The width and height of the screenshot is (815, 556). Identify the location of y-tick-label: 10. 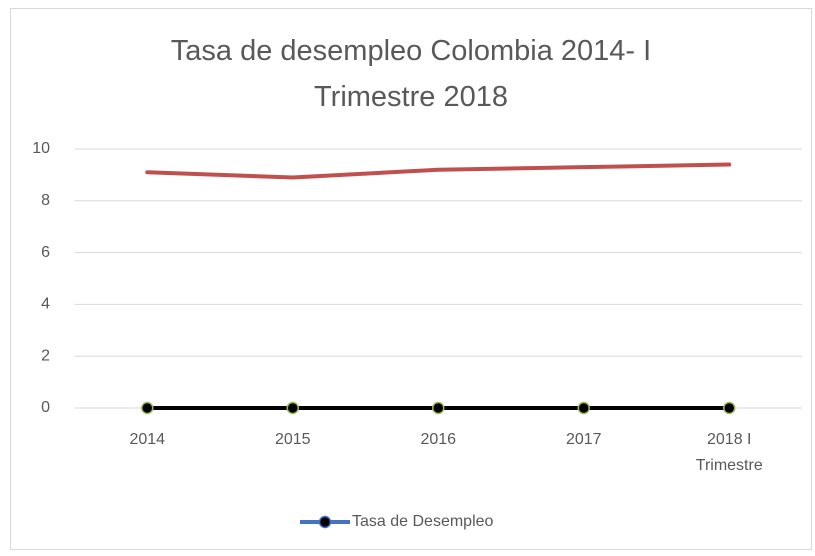
(41, 148).